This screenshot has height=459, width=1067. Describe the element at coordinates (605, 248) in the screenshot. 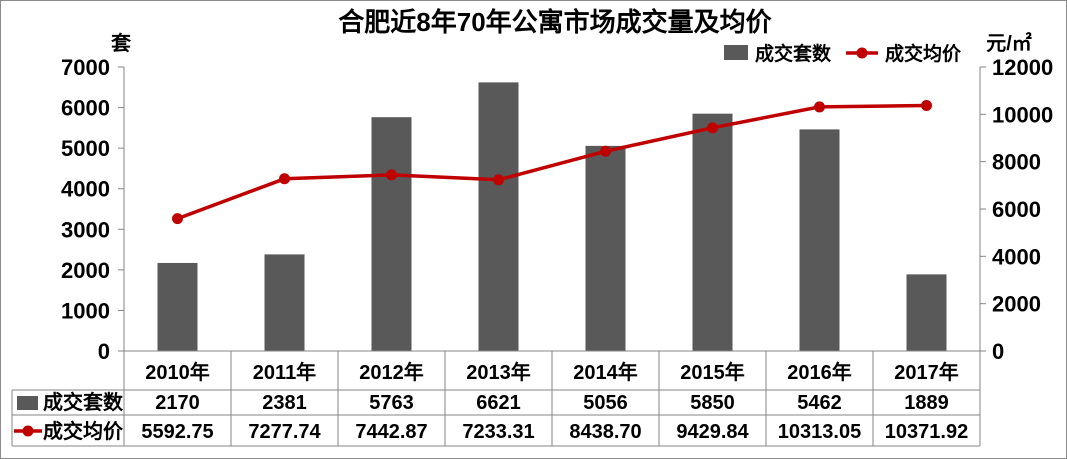

I see `count-bar-2014` at that location.